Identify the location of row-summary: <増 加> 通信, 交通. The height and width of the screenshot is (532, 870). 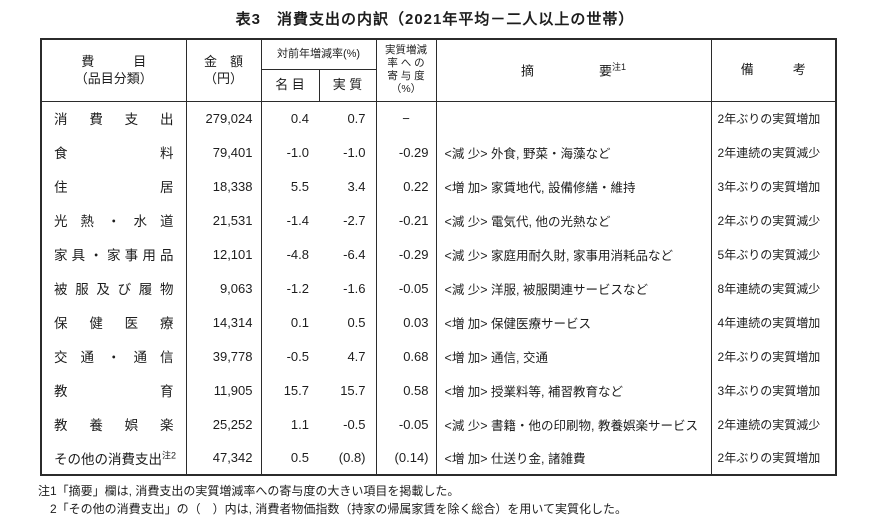
(573, 356).